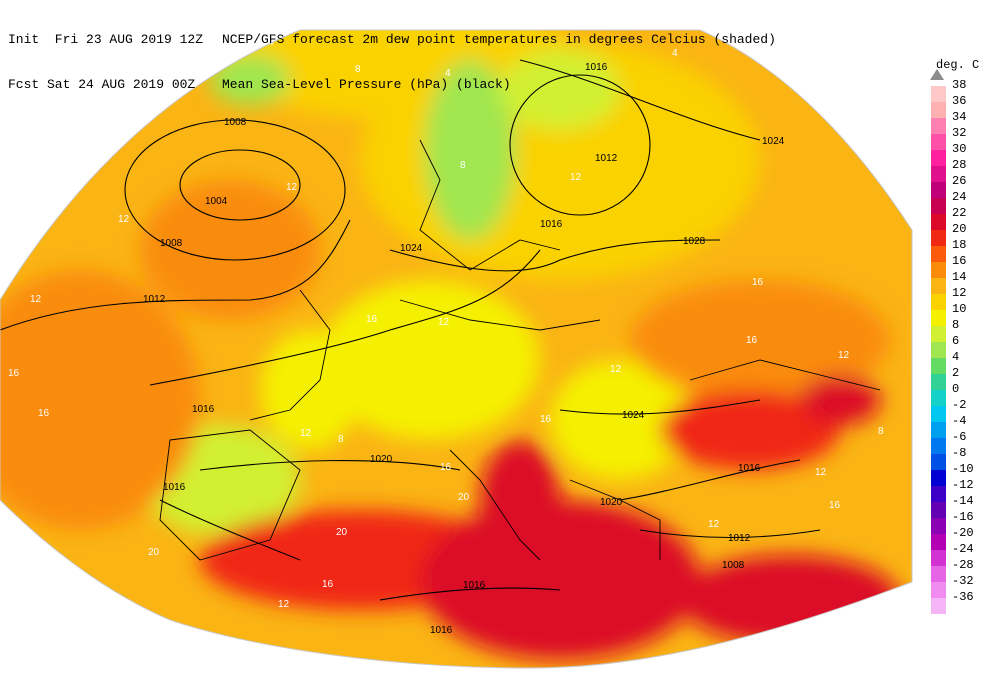 The width and height of the screenshot is (1000, 680). I want to click on isobar-label: 1008, so click(235, 122).